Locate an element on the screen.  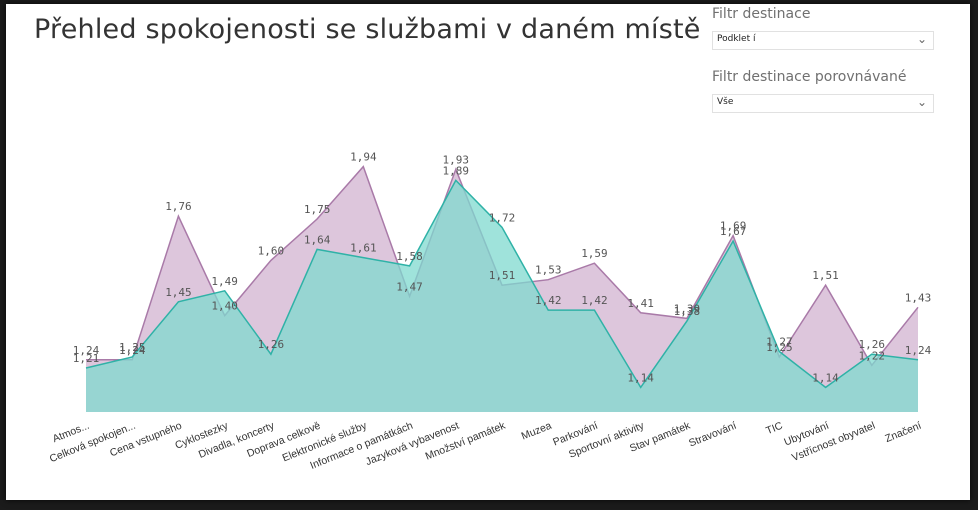
x-tick-label: TIC is located at coordinates (774, 429).